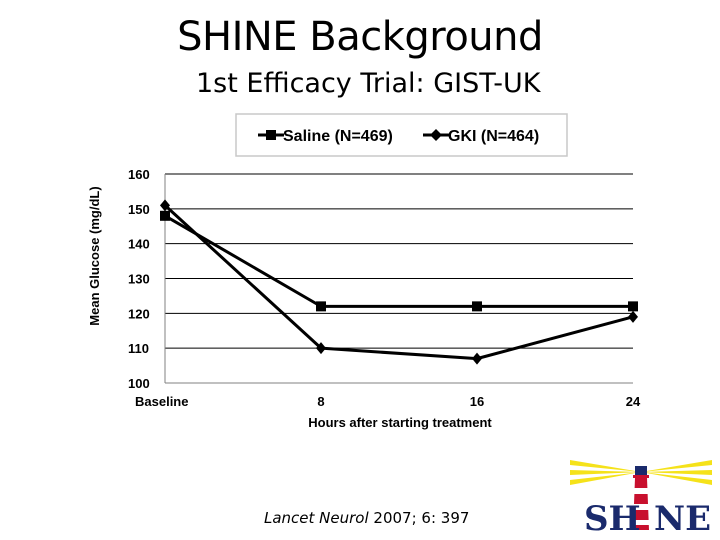 This screenshot has height=540, width=720. What do you see at coordinates (419, 518) in the screenshot?
I see `citation-reference: 2007; 6: 397` at bounding box center [419, 518].